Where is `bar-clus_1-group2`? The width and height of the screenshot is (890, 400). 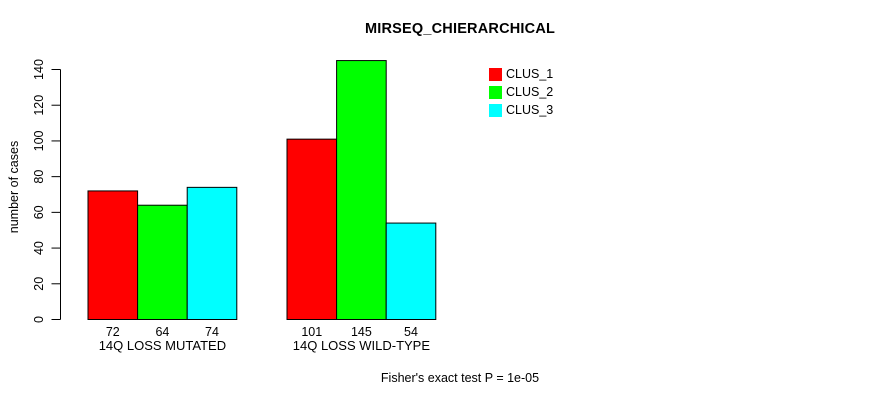
bar-clus_1-group2 is located at coordinates (312, 229).